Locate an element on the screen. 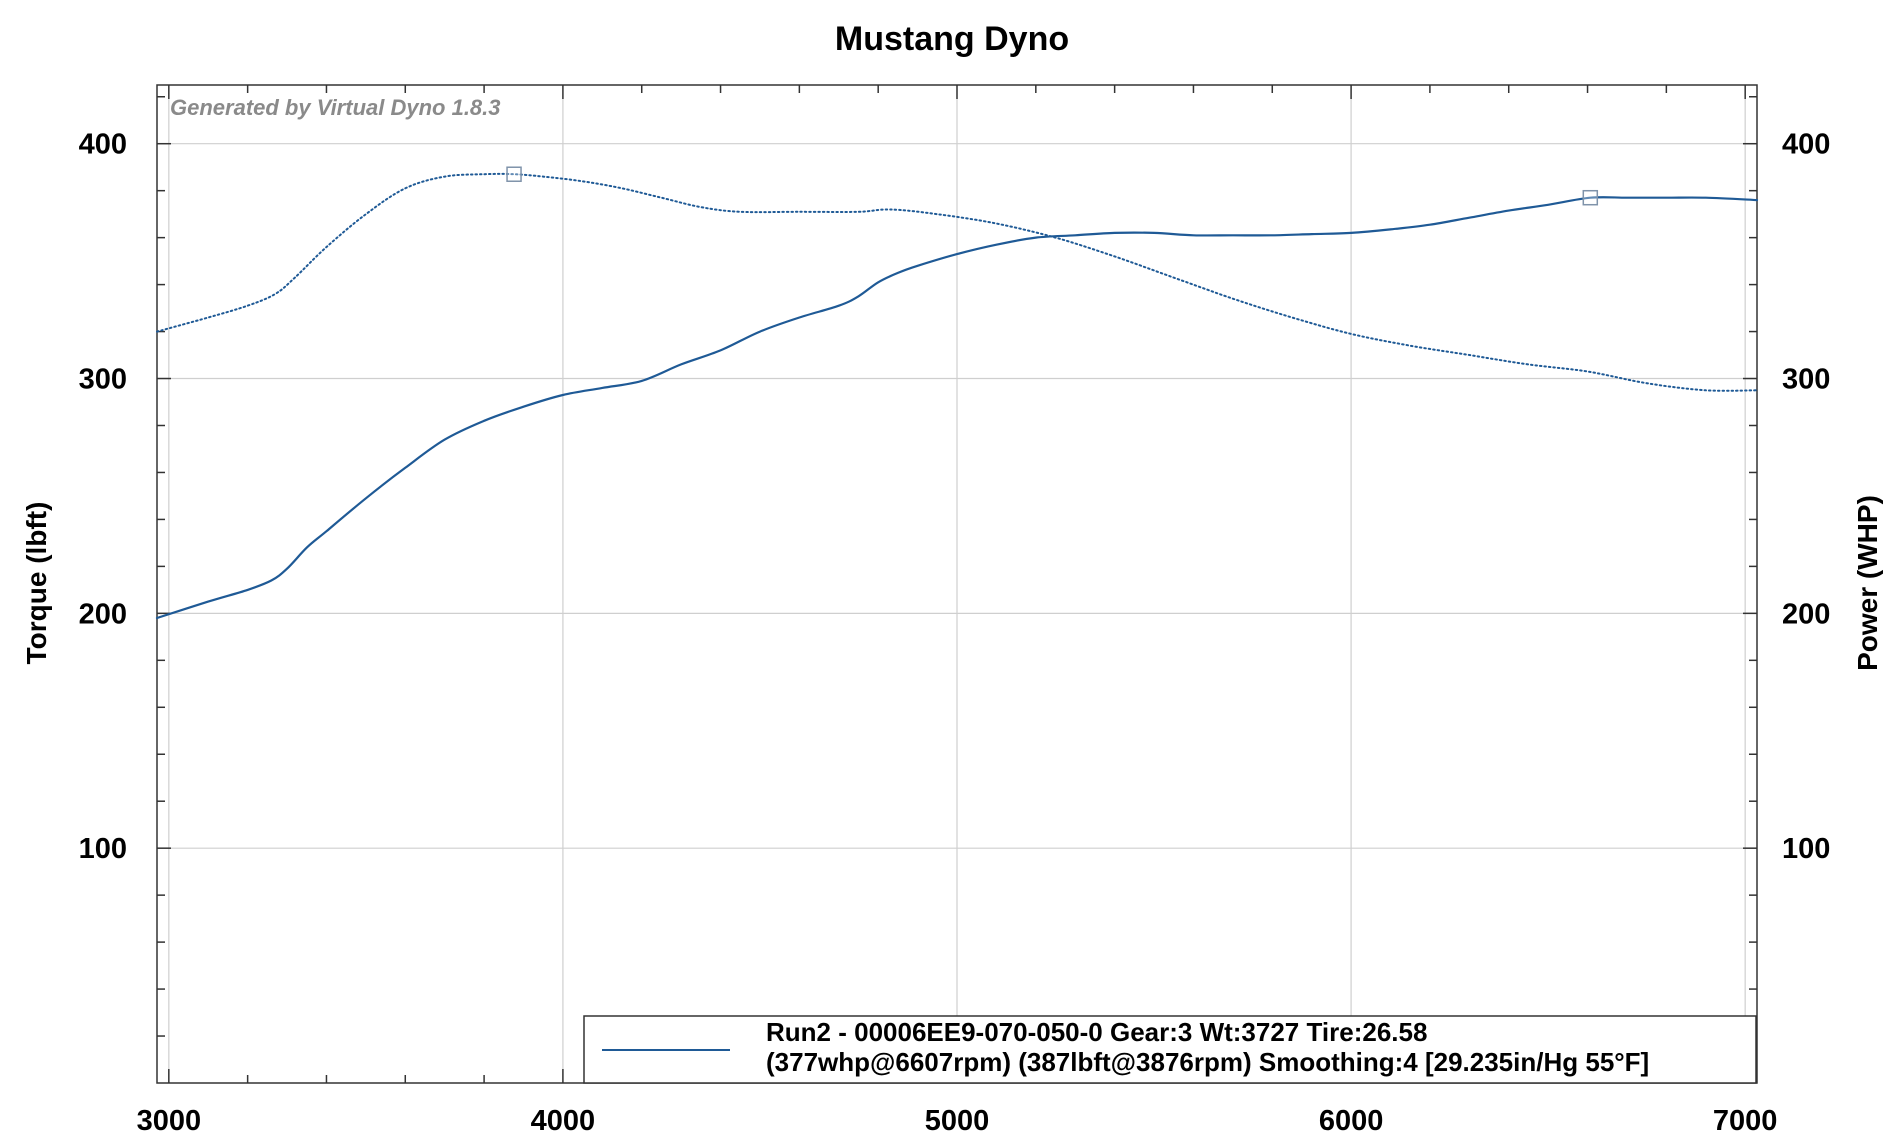  legend-frame is located at coordinates (1170, 1049).